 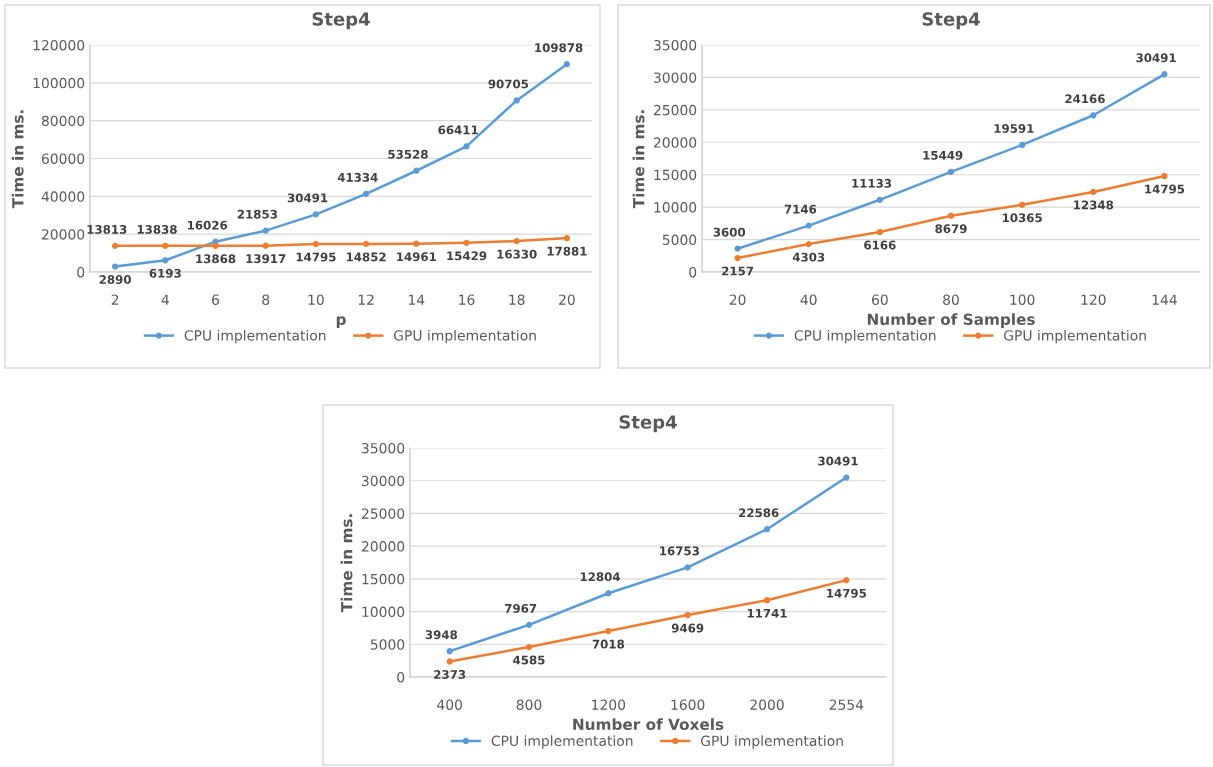 I want to click on data-label: 109878, so click(x=559, y=48).